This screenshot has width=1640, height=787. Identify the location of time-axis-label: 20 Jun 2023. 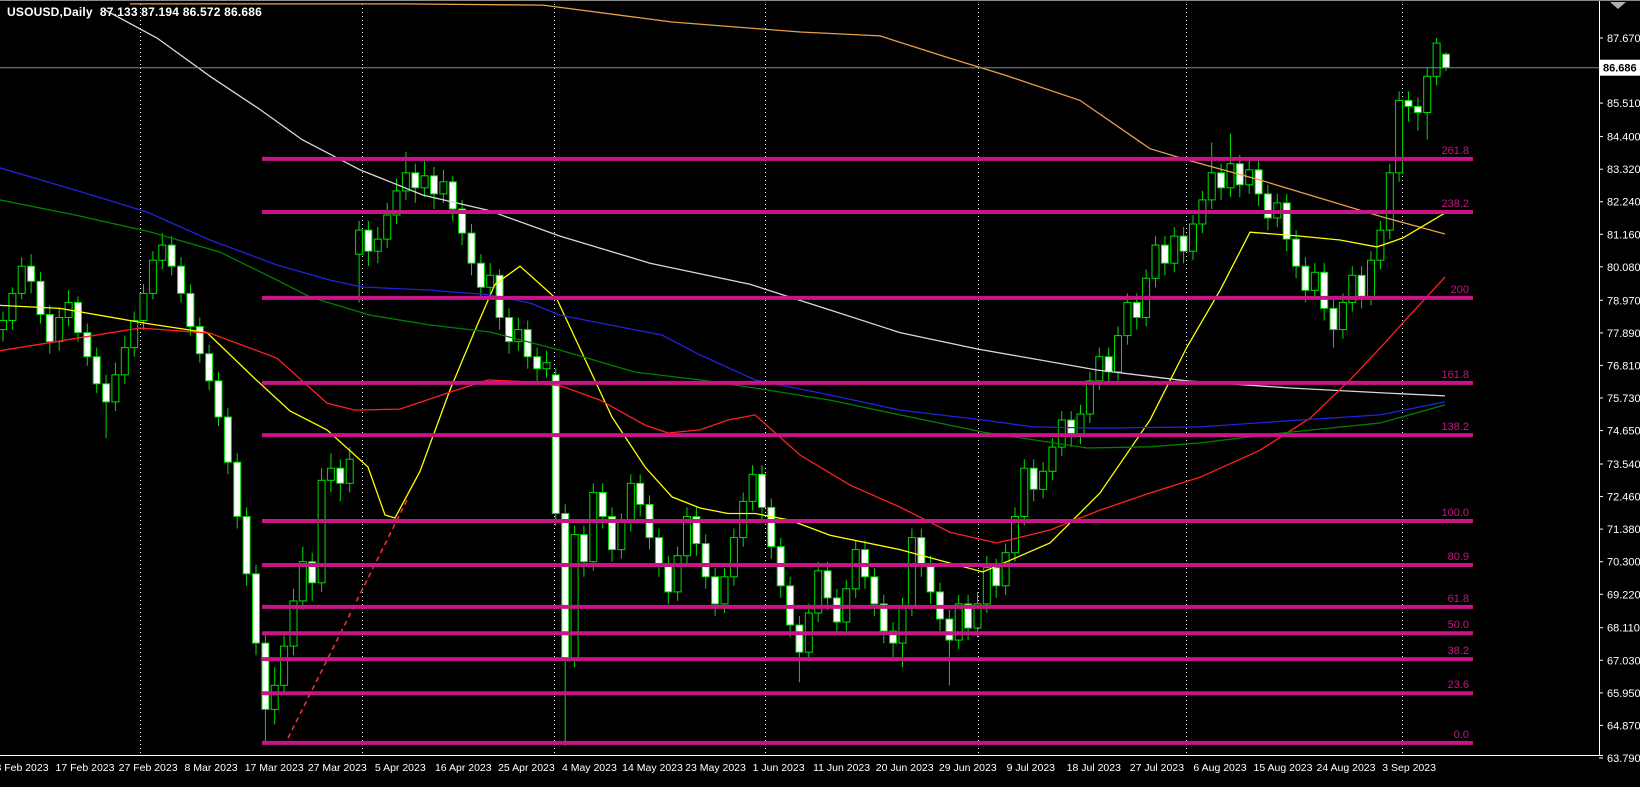
(905, 768).